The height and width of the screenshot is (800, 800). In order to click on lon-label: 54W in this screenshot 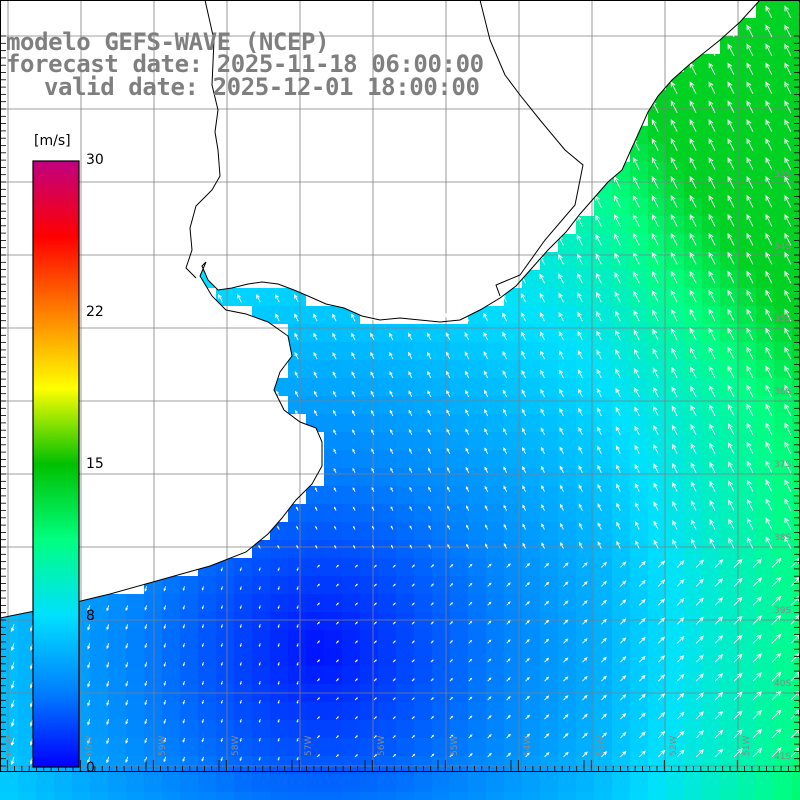, I will do `click(528, 746)`.